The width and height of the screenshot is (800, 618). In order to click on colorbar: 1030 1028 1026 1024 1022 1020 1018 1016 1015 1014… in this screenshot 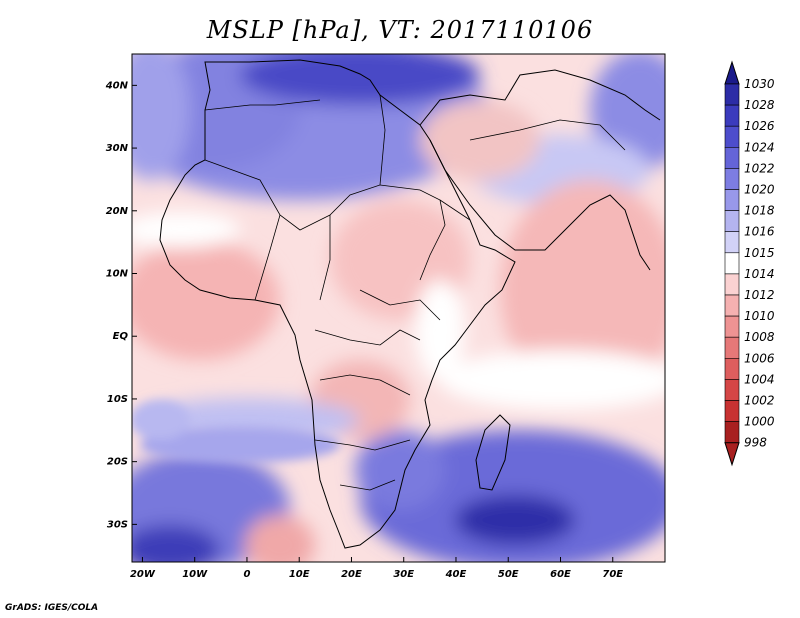, I will do `click(749, 263)`.